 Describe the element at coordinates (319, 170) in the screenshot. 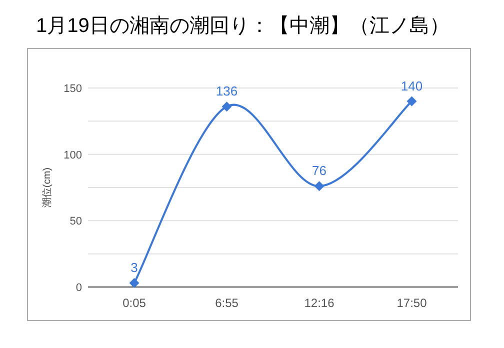

I see `data-label: 76` at that location.